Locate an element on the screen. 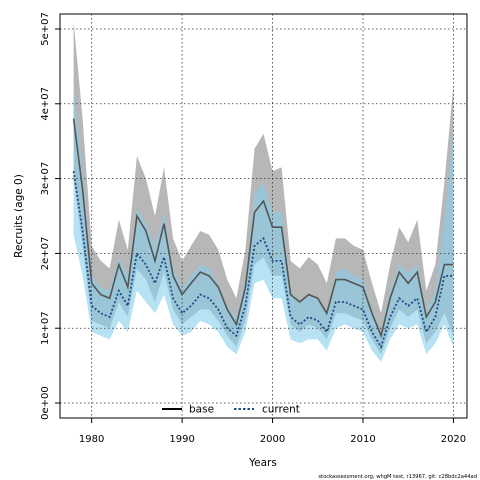  x-tick-label-2000: 2000 is located at coordinates (272, 439).